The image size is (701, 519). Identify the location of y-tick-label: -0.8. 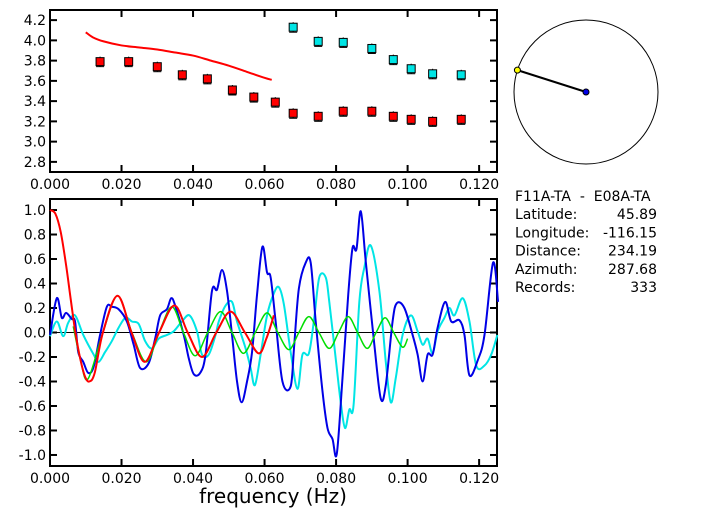
(32, 431).